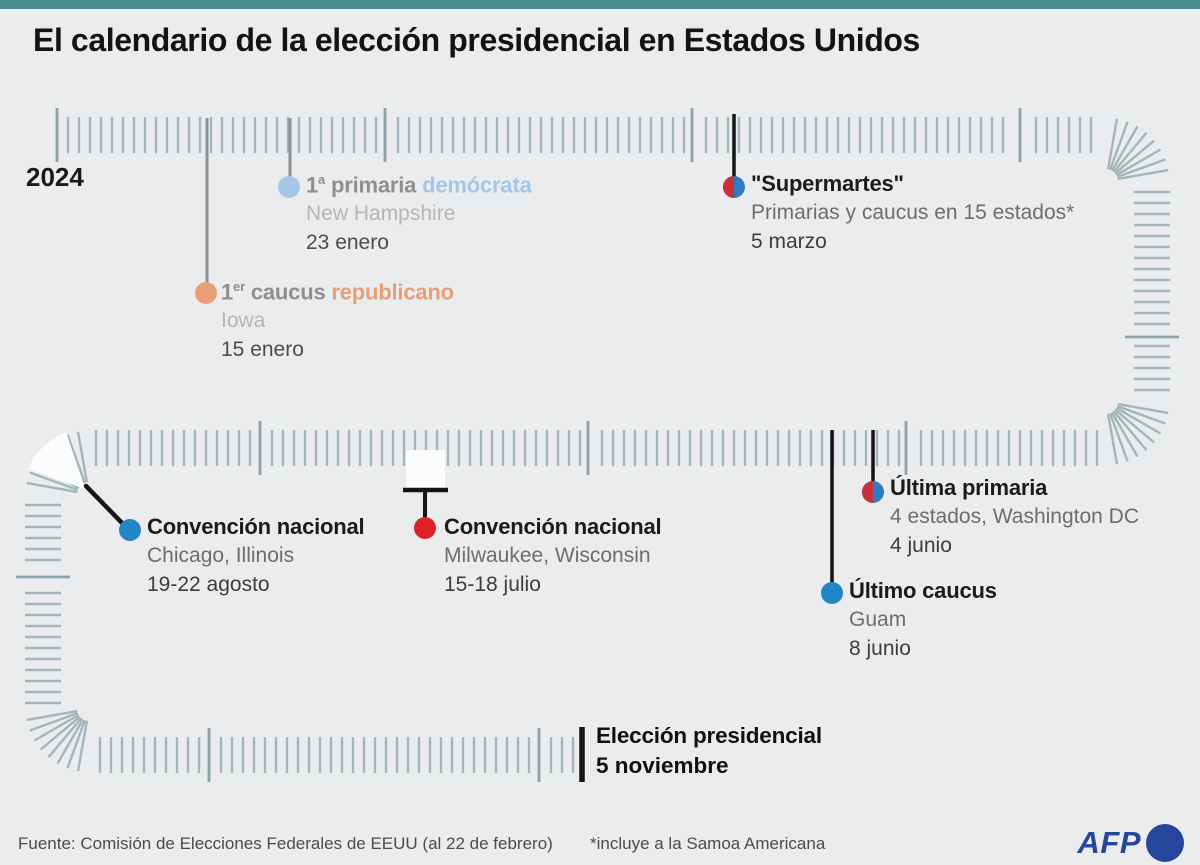 This screenshot has height=865, width=1200. I want to click on range-wedge-democratic-convention, so click(56, 460).